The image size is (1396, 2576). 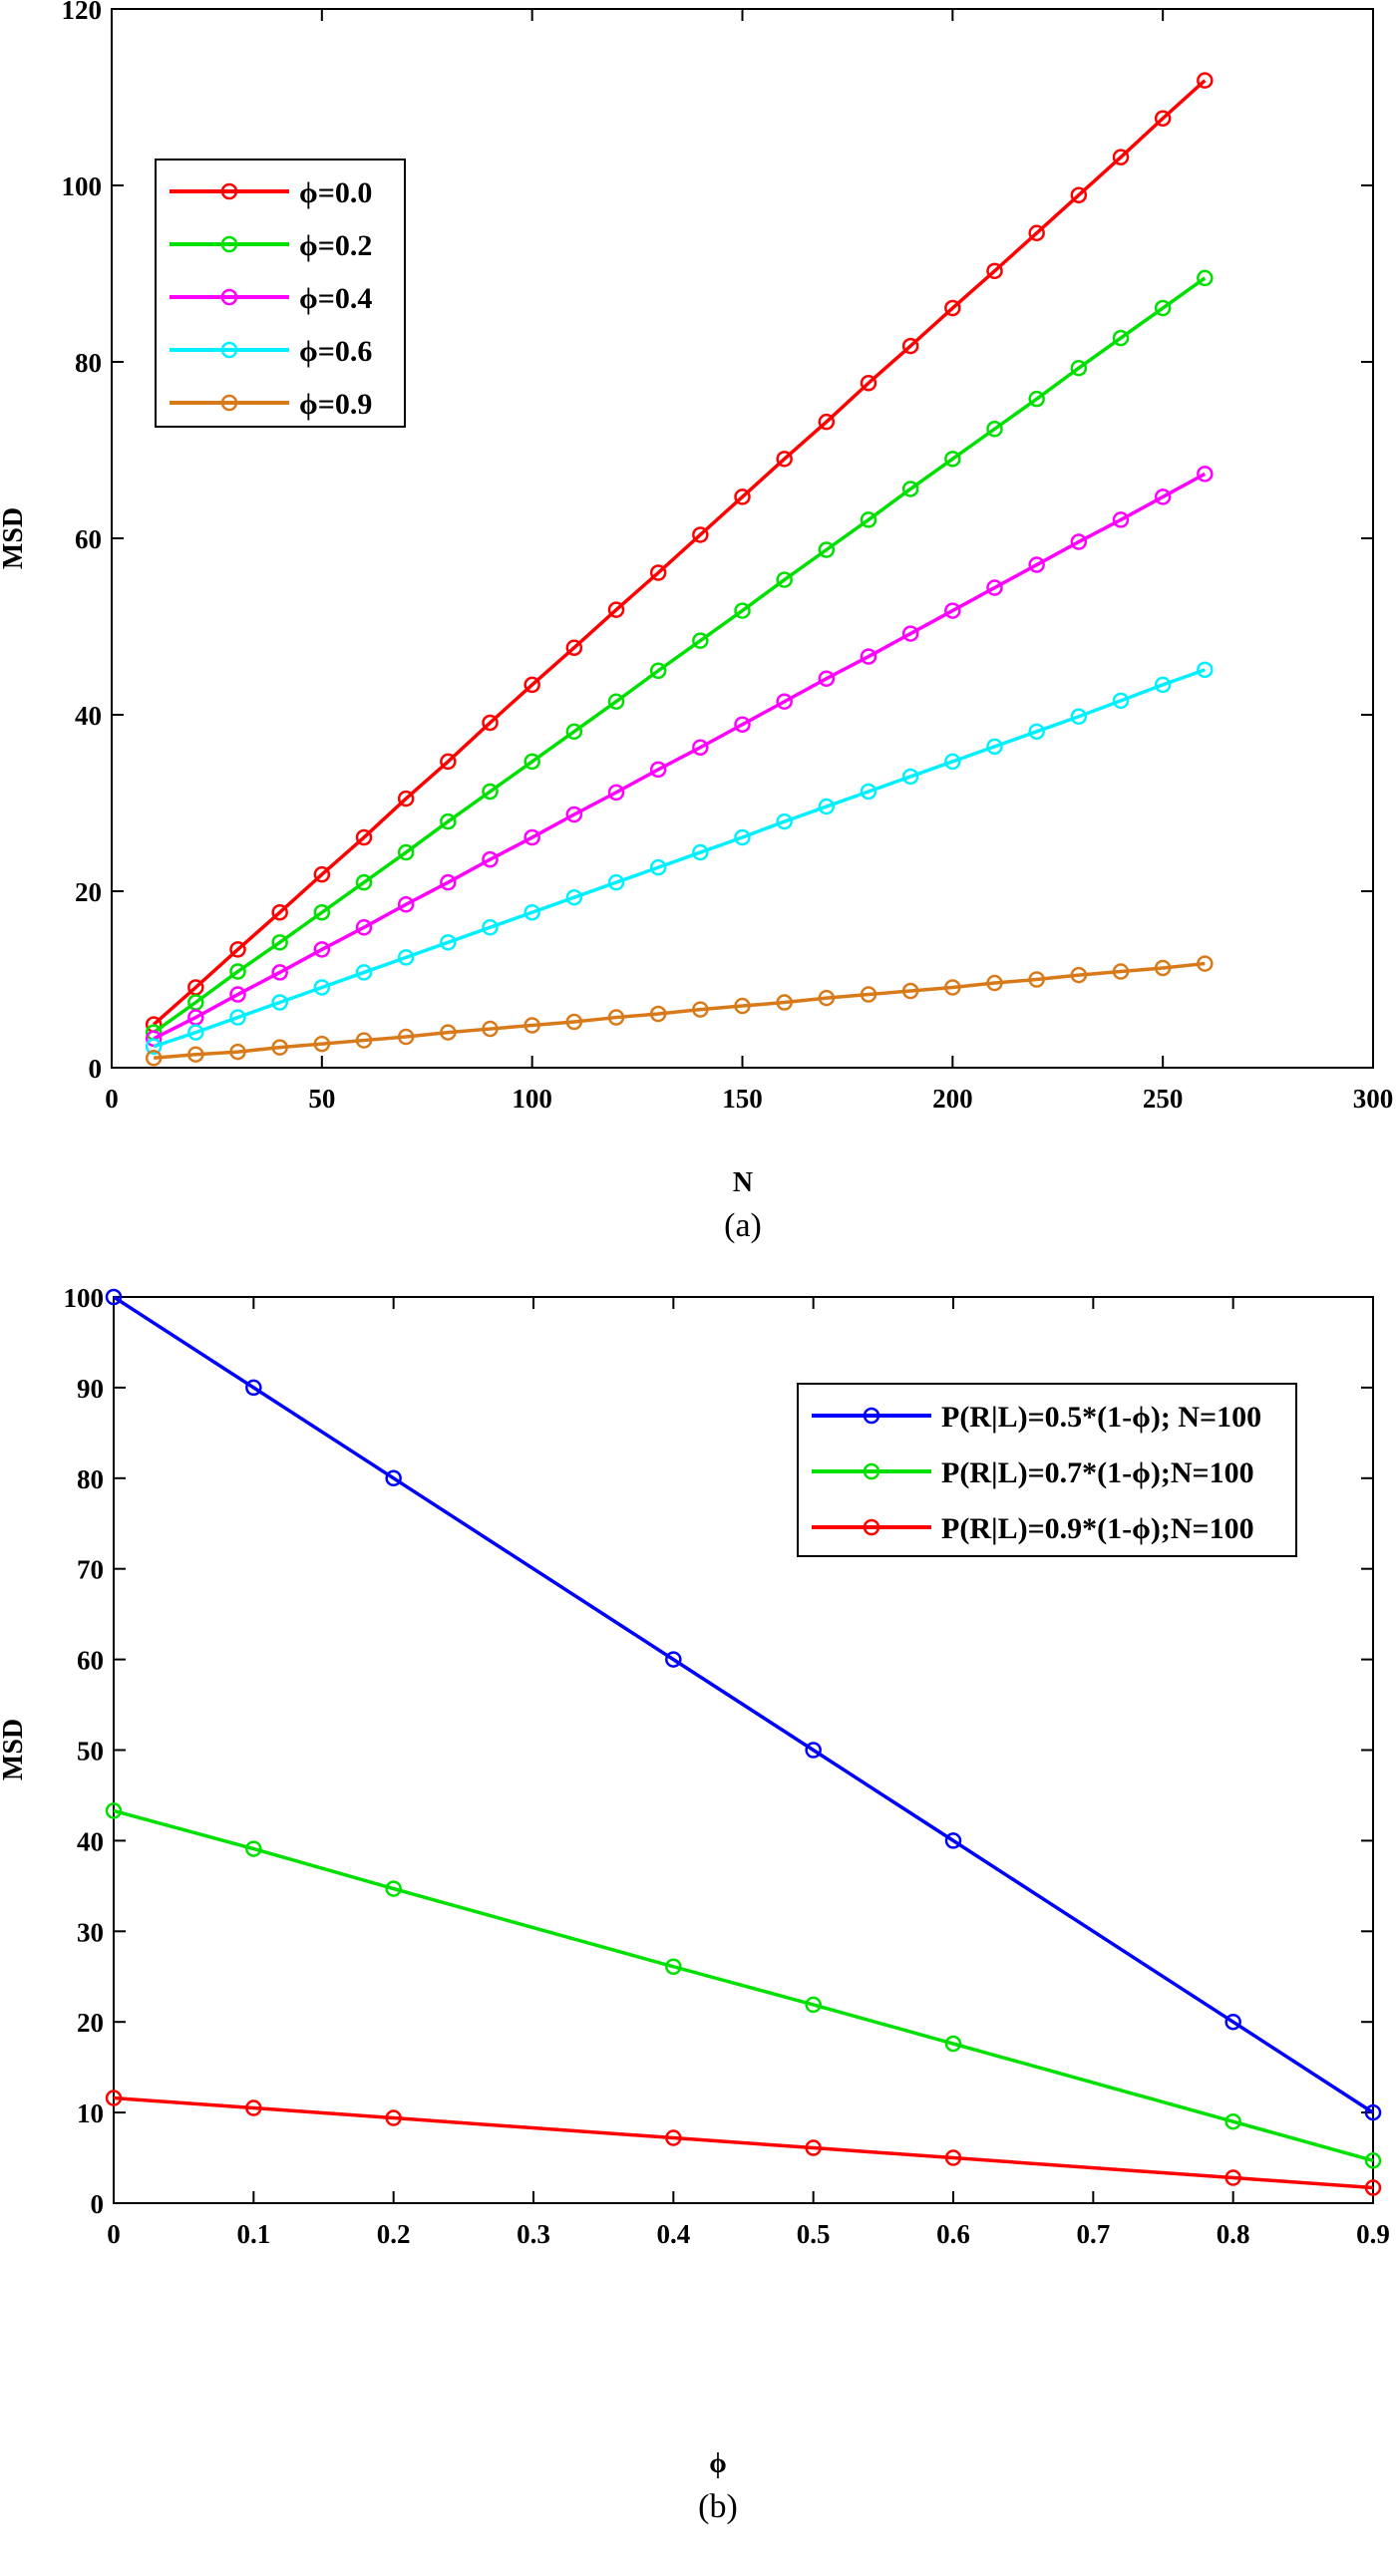 I want to click on legend-label: ϕ=0.2, so click(x=335, y=245).